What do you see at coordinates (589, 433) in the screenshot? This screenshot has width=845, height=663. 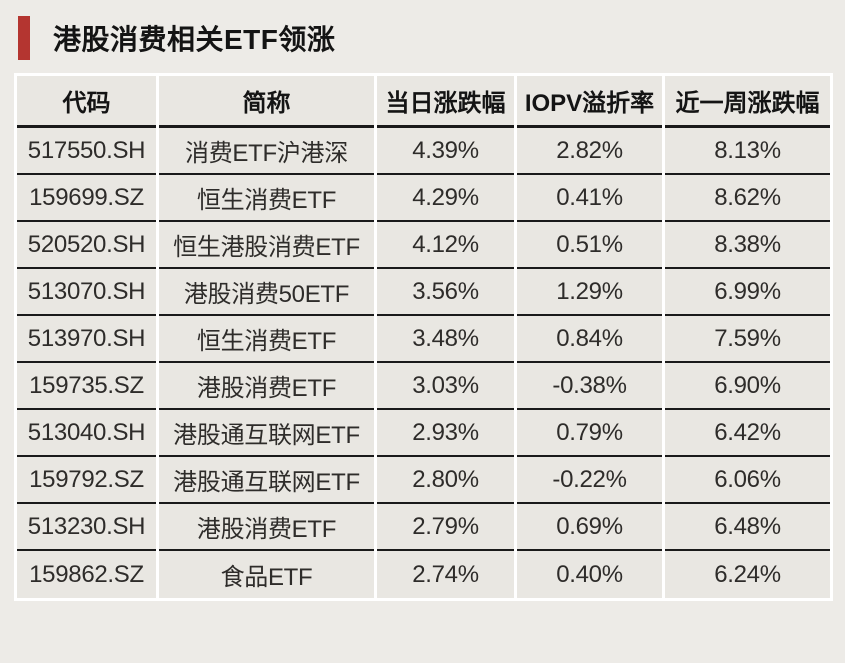 I see `cell-iopv-premium: 0.79%` at bounding box center [589, 433].